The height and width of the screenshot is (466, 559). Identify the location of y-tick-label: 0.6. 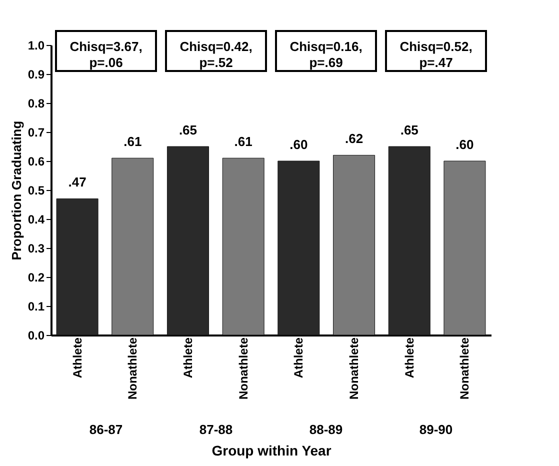
(36, 161).